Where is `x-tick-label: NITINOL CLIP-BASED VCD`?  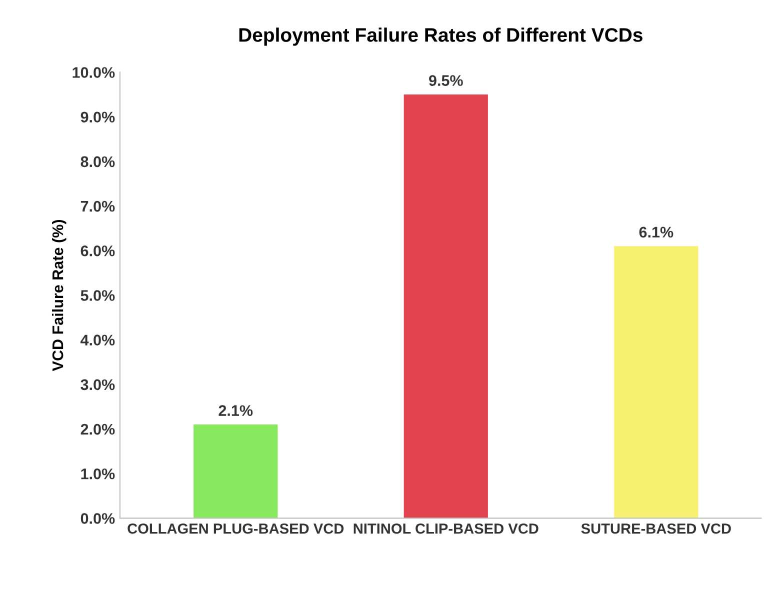
x-tick-label: NITINOL CLIP-BASED VCD is located at coordinates (446, 528).